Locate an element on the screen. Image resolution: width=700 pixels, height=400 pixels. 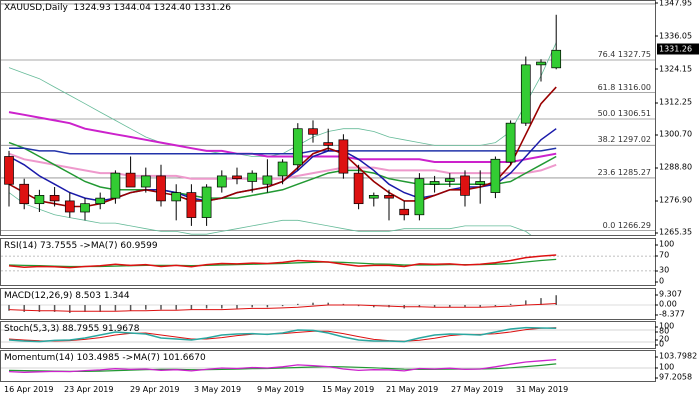
stoch-axis: 100 80 20 0 is located at coordinates (677, 335).